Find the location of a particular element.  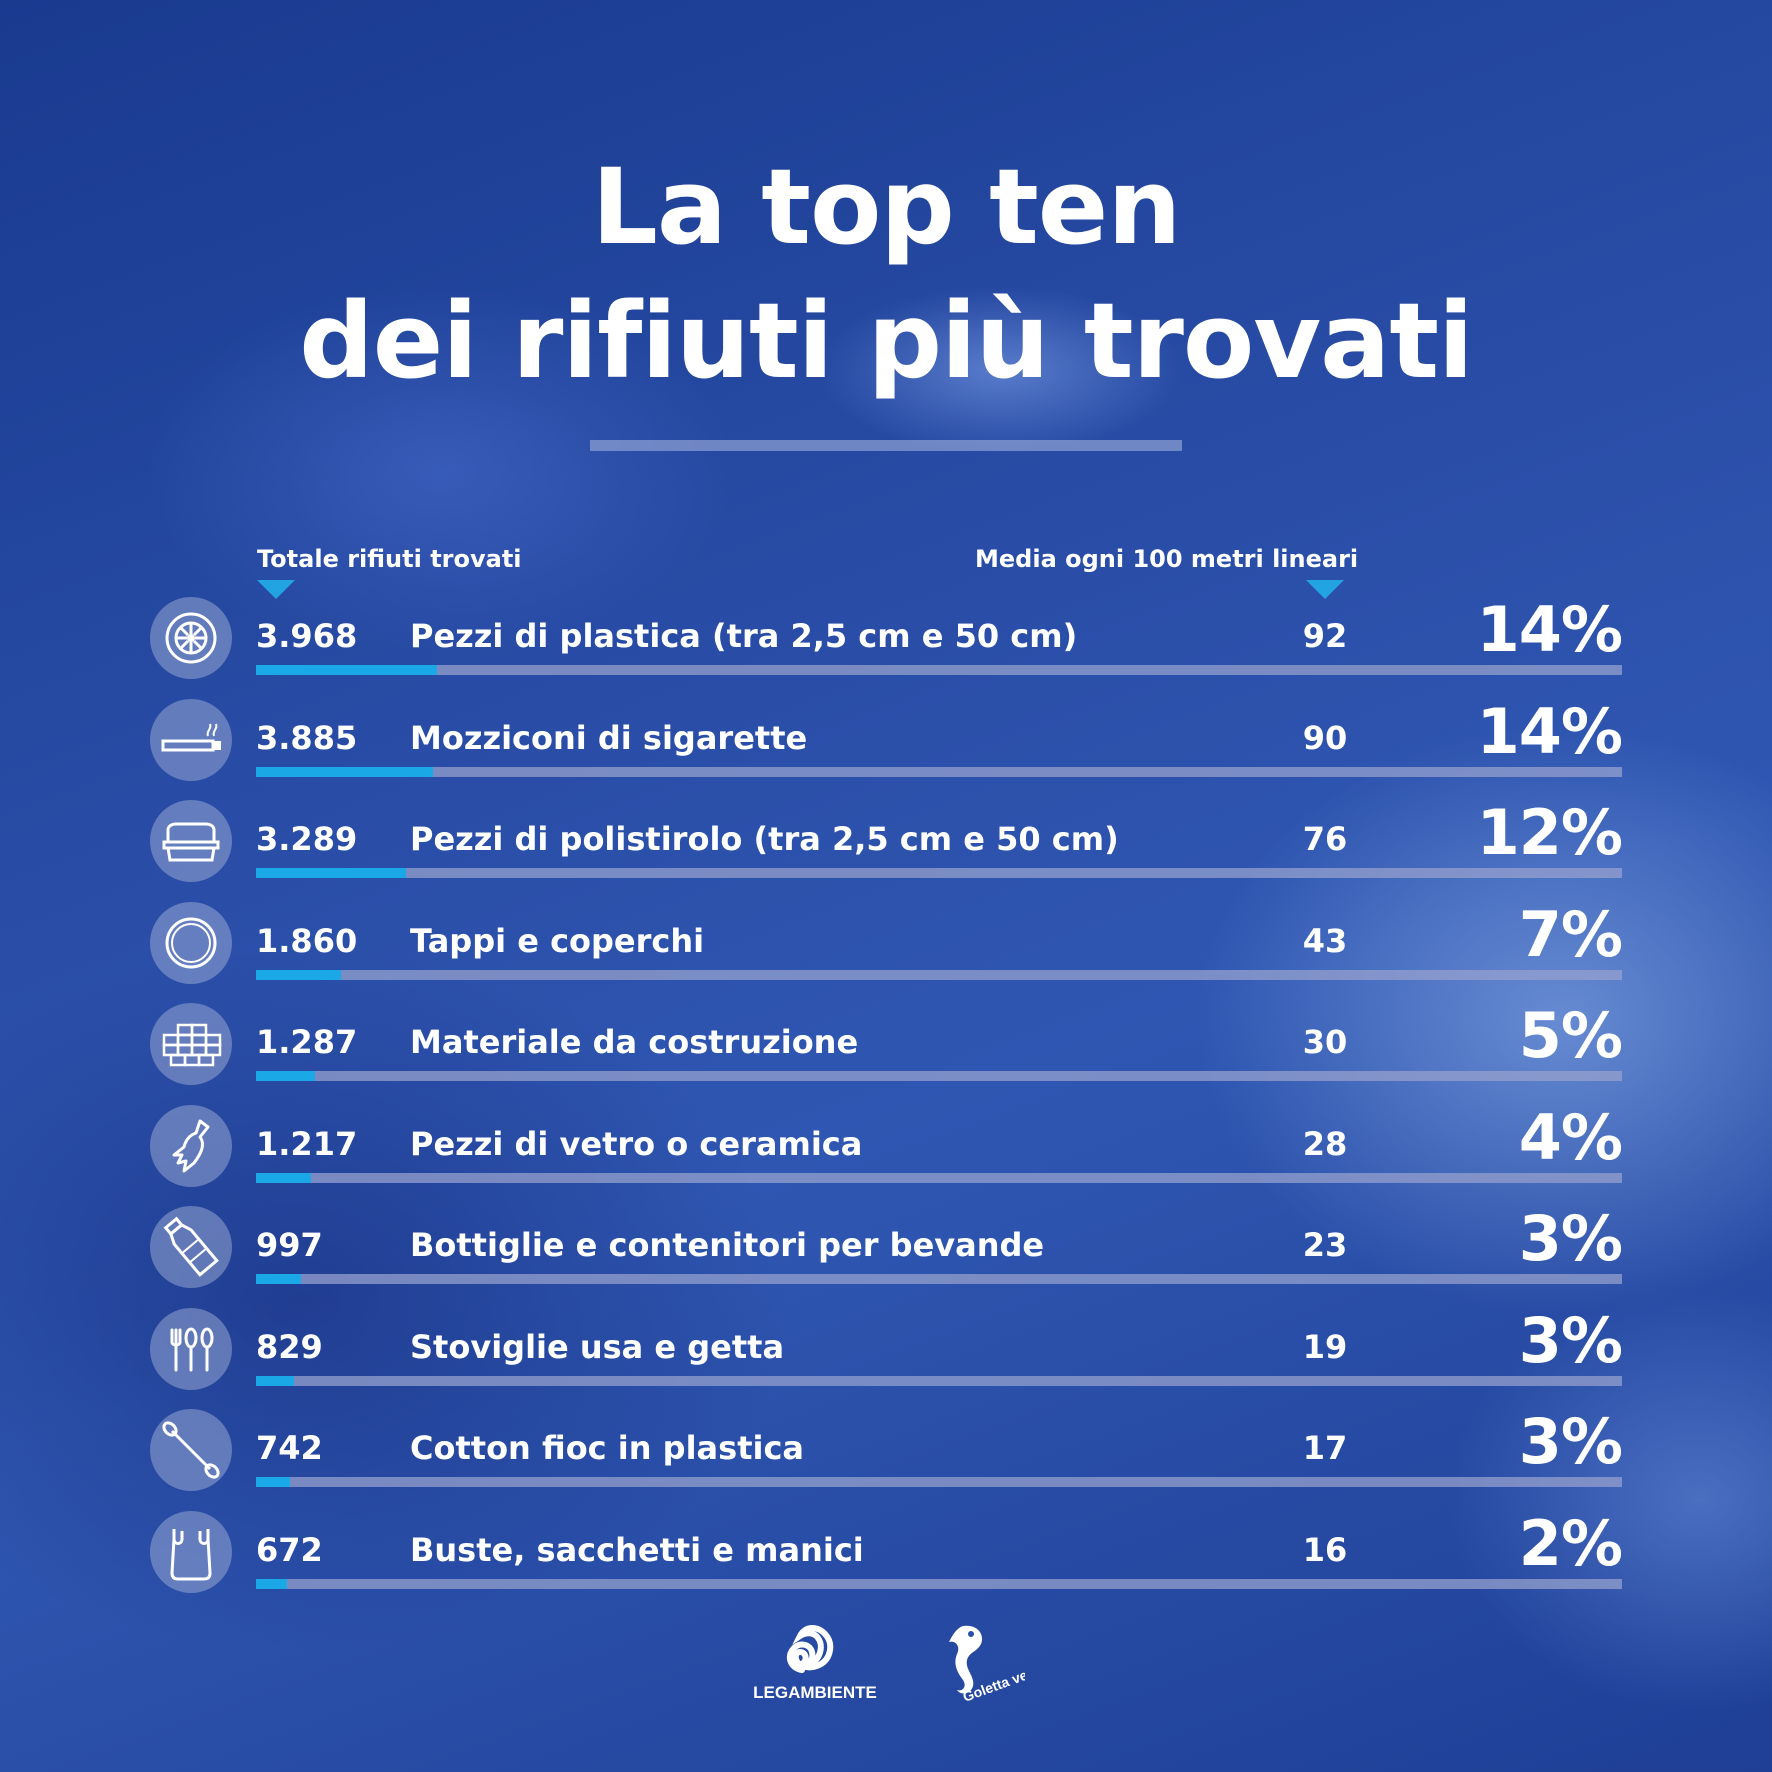

header-average-arrow-icon is located at coordinates (1325, 589).